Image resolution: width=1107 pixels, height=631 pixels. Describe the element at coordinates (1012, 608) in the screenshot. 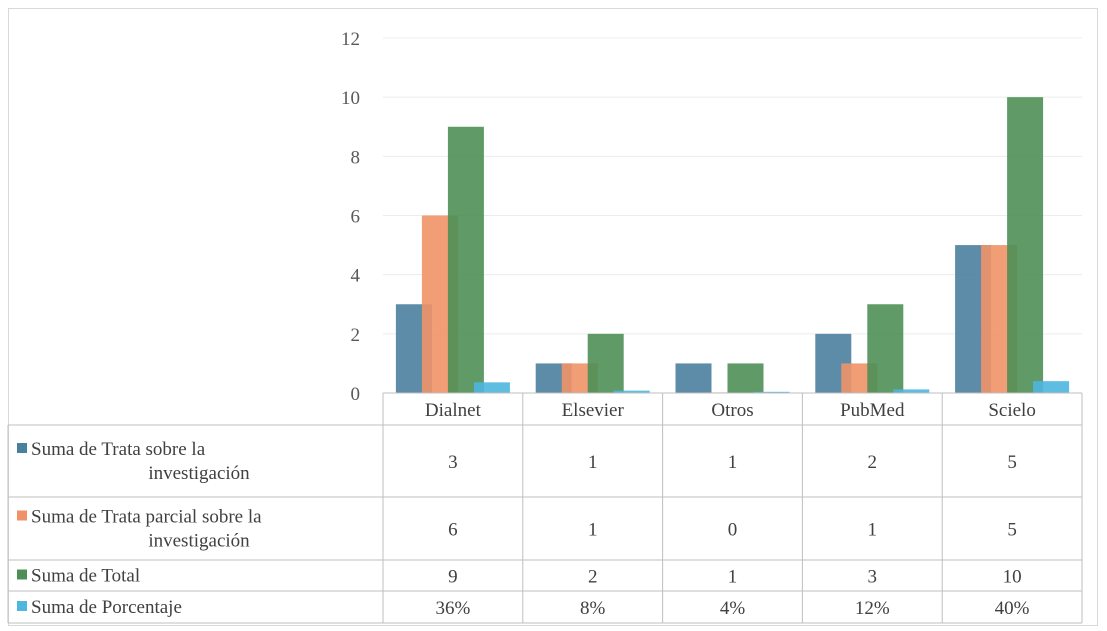

I see `table-cell-value: 40%` at that location.